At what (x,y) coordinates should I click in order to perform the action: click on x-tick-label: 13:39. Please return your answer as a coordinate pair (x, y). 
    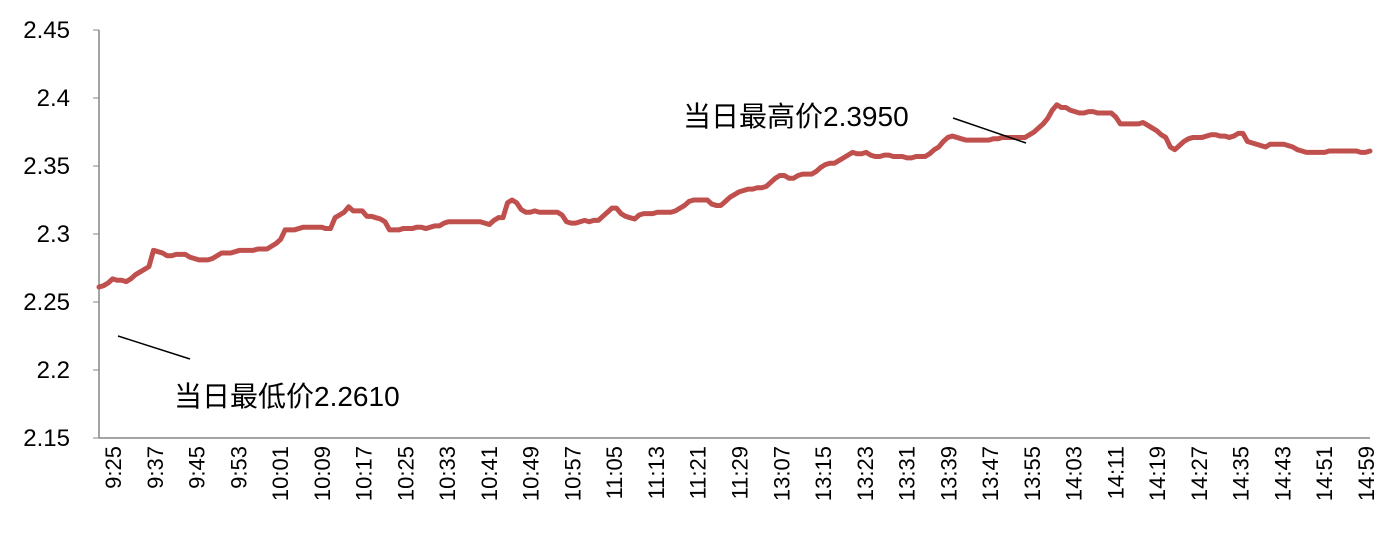
    Looking at the image, I should click on (948, 473).